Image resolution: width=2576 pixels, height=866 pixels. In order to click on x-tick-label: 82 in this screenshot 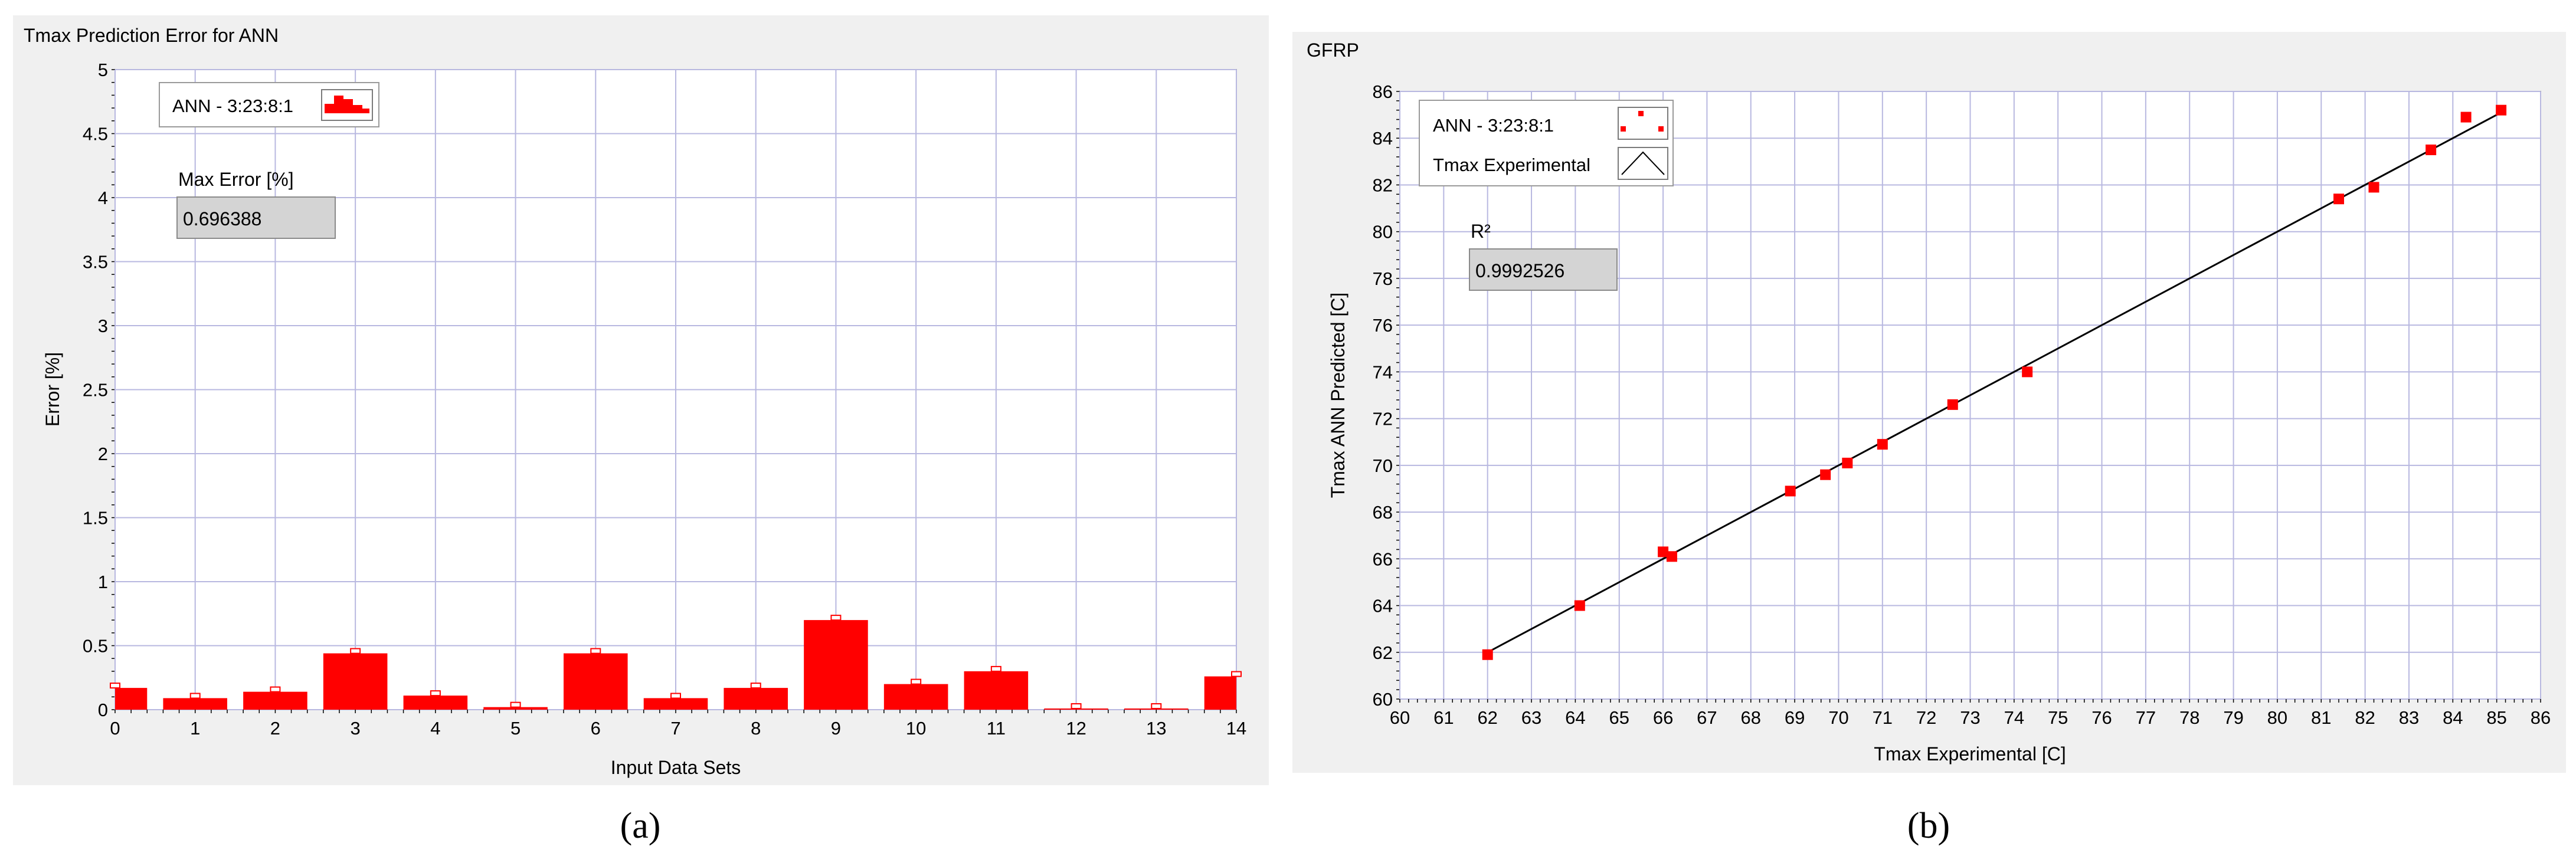, I will do `click(2365, 717)`.